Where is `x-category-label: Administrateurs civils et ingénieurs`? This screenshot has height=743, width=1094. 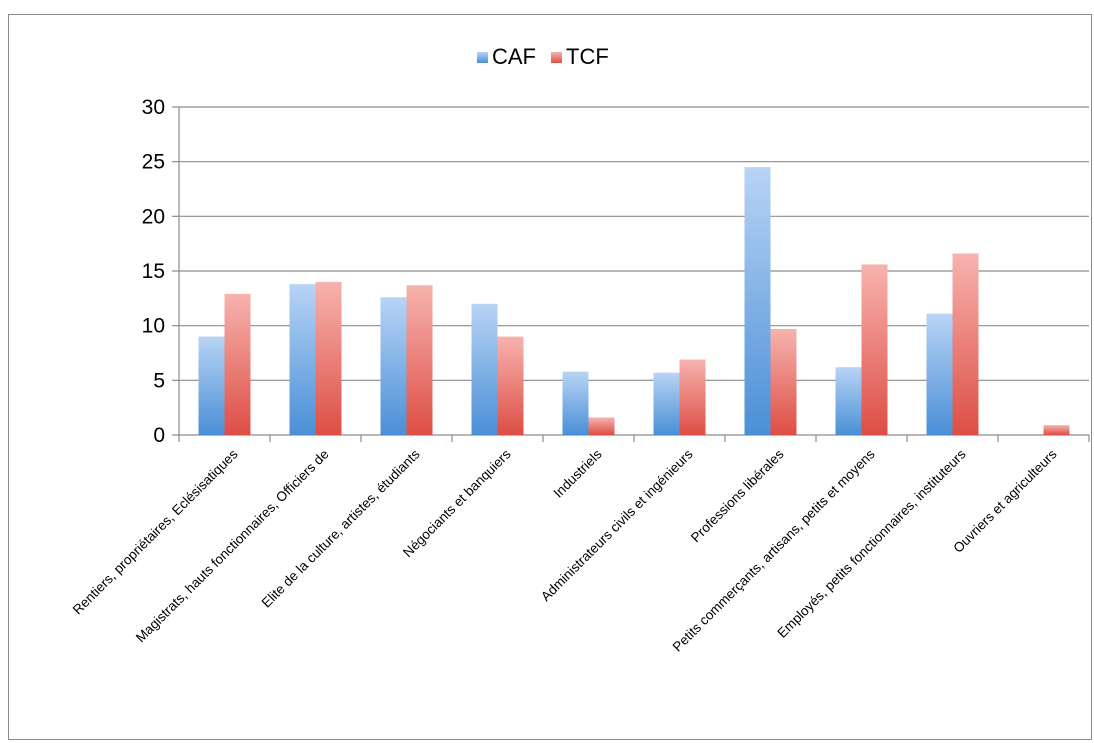 x-category-label: Administrateurs civils et ingénieurs is located at coordinates (617, 525).